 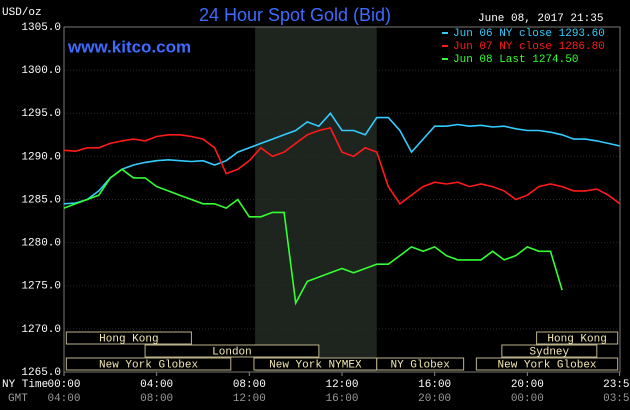 I want to click on session-label: New York NYMEX, so click(x=315, y=365).